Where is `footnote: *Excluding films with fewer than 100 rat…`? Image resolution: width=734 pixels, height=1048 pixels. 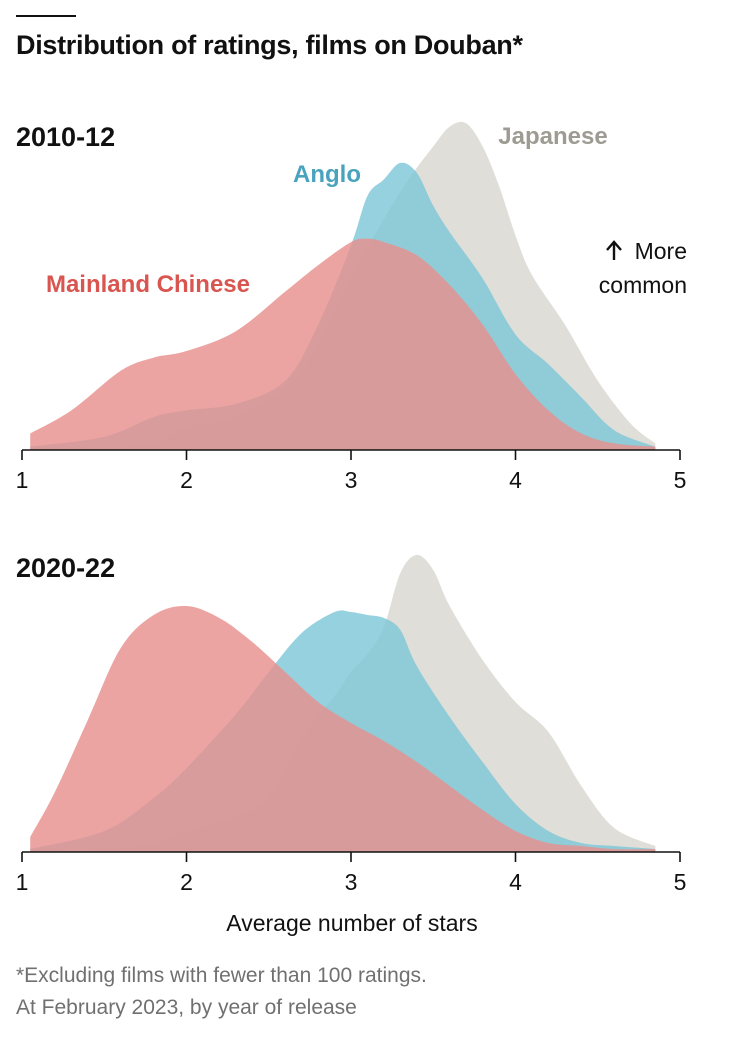
footnote: *Excluding films with fewer than 100 rat… is located at coordinates (221, 992).